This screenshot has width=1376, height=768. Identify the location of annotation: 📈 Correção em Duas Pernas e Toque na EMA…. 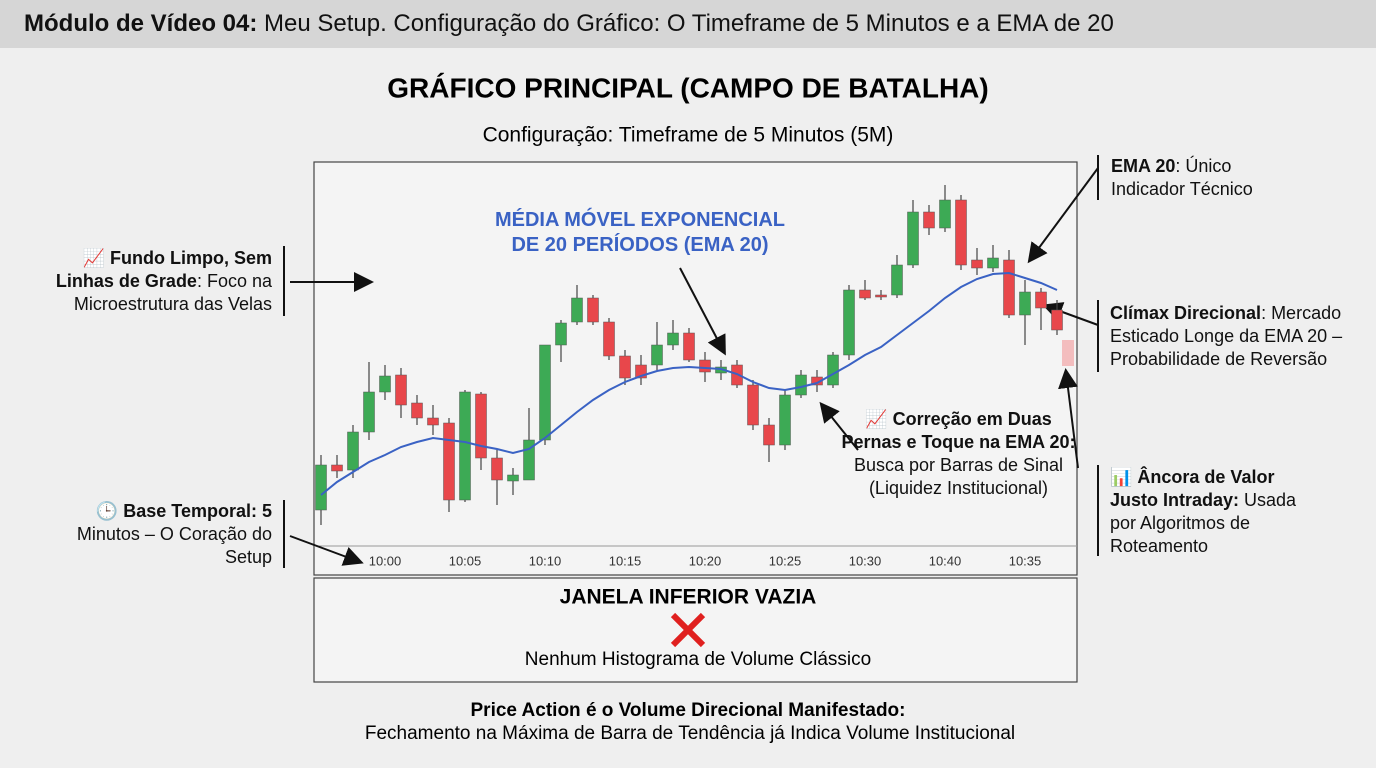
(958, 454).